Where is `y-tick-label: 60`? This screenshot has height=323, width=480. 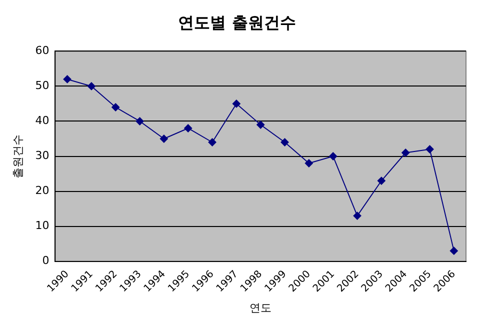 y-tick-label: 60 is located at coordinates (42, 51).